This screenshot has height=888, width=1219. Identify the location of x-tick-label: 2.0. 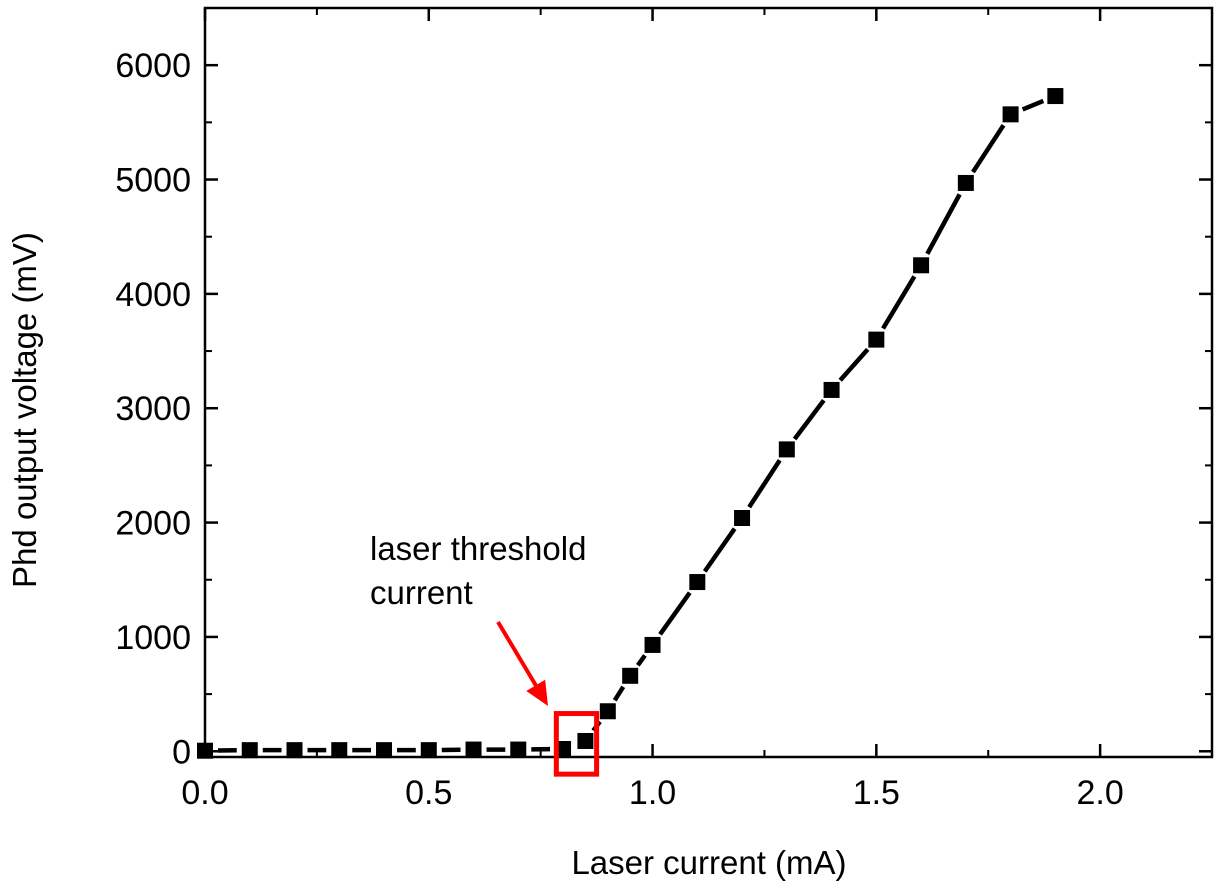
(1099, 793).